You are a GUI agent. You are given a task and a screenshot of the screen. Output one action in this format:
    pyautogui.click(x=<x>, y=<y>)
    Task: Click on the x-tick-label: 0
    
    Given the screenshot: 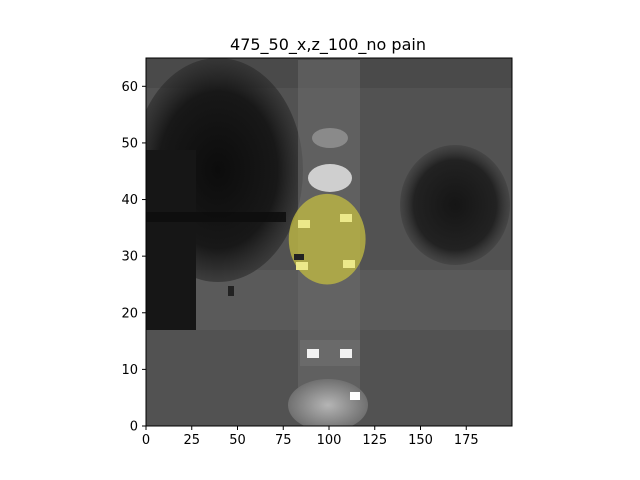 What is the action you would take?
    pyautogui.click(x=146, y=440)
    